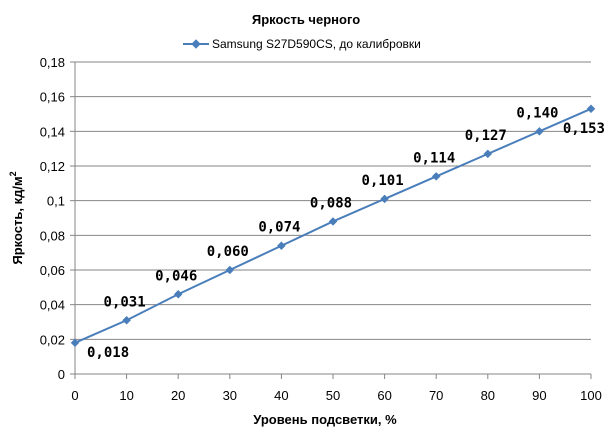 This screenshot has height=436, width=613. What do you see at coordinates (52, 305) in the screenshot?
I see `y-tick-label: 0,04` at bounding box center [52, 305].